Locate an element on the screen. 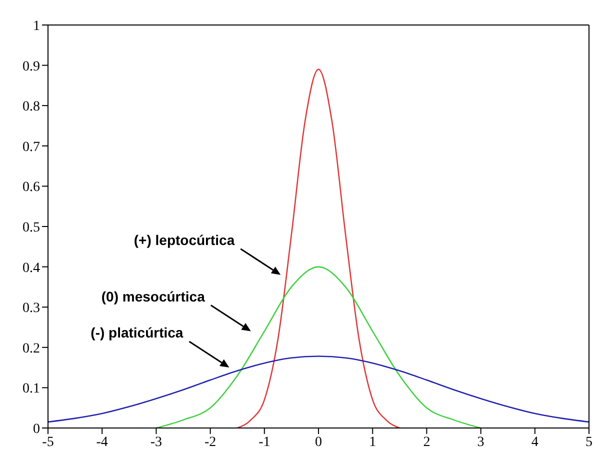 The width and height of the screenshot is (612, 467). x-tick-label: 5 is located at coordinates (589, 442).